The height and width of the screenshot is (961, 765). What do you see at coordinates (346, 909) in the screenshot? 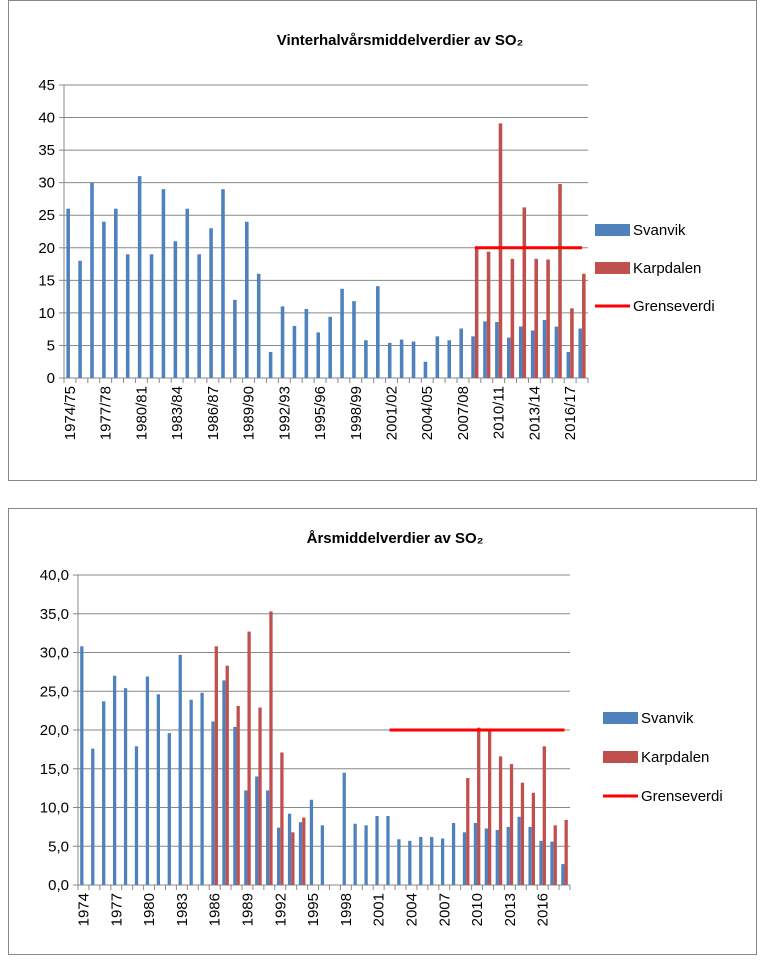
I see `x-tick-label: 1998` at bounding box center [346, 909].